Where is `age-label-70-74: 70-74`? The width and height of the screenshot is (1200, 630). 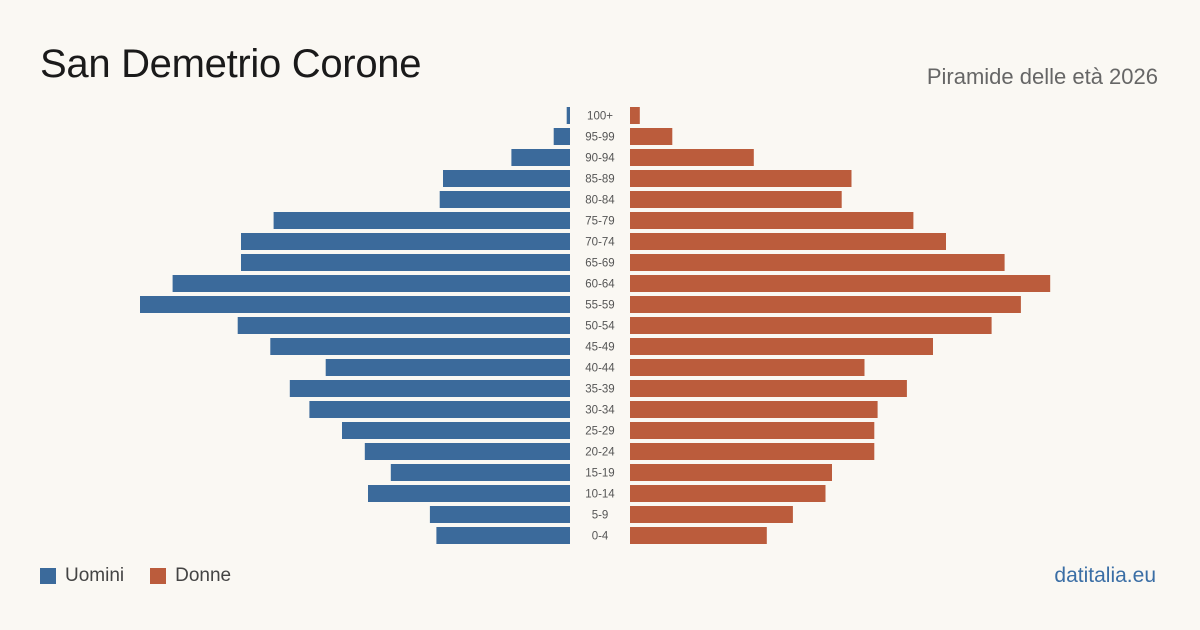 age-label-70-74: 70-74 is located at coordinates (600, 243).